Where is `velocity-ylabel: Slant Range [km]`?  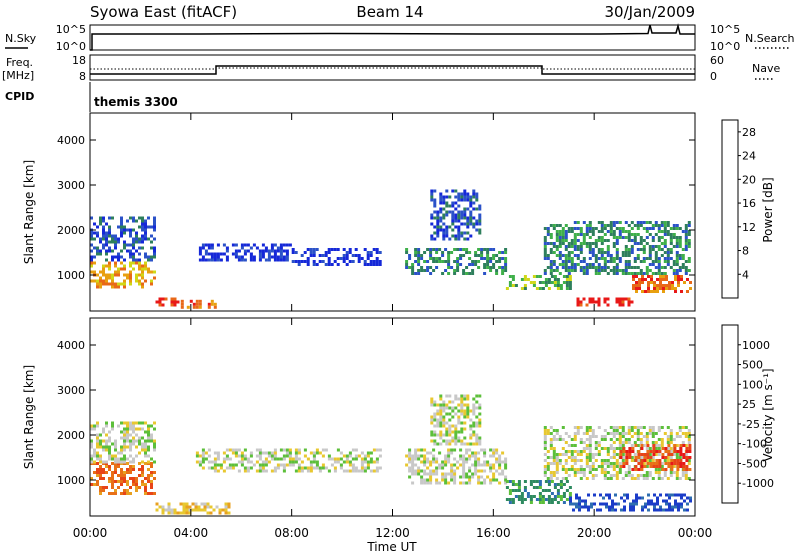
velocity-ylabel: Slant Range [km] is located at coordinates (29, 417).